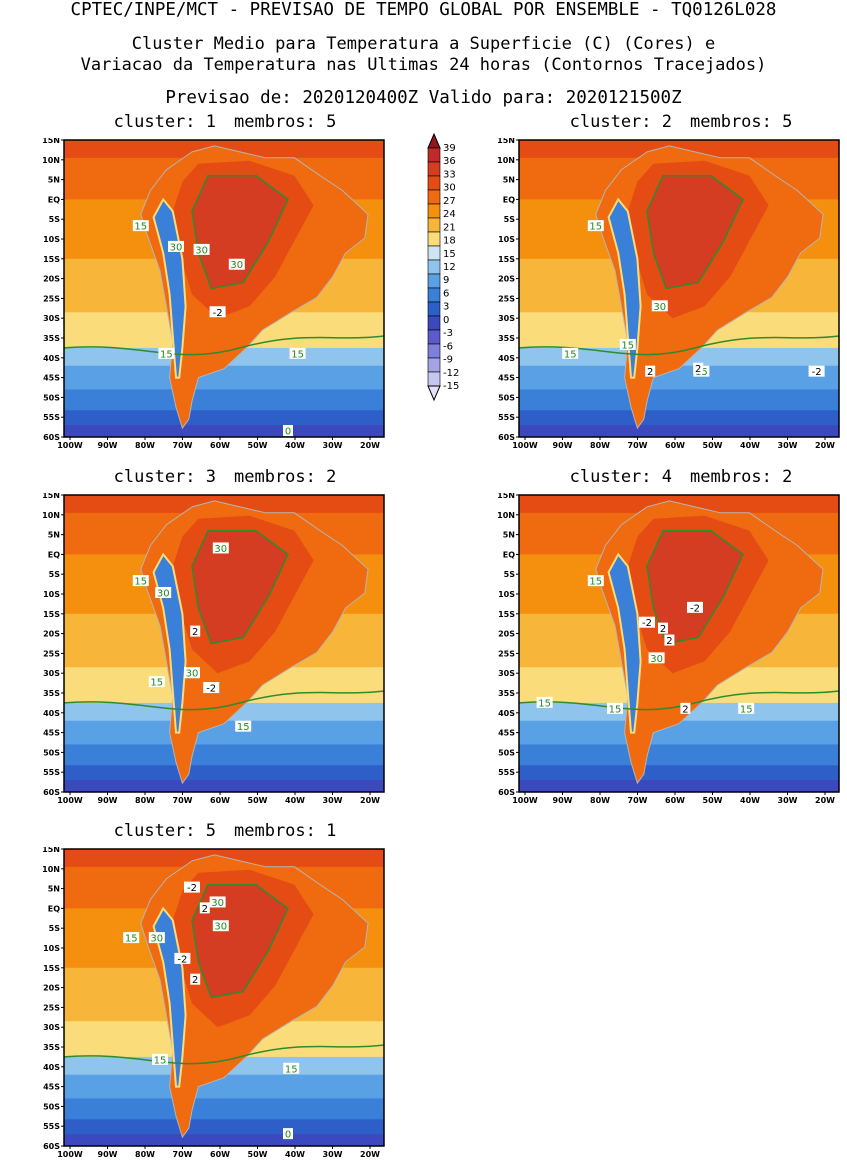 This screenshot has width=847, height=1166. What do you see at coordinates (563, 800) in the screenshot?
I see `lon-label: 90W` at bounding box center [563, 800].